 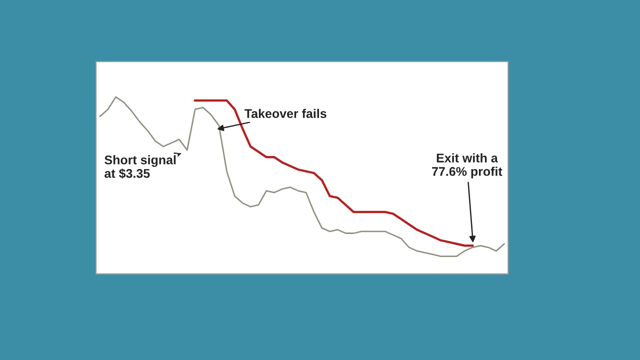 What do you see at coordinates (285, 113) in the screenshot?
I see `annotation: Takeover fails` at bounding box center [285, 113].